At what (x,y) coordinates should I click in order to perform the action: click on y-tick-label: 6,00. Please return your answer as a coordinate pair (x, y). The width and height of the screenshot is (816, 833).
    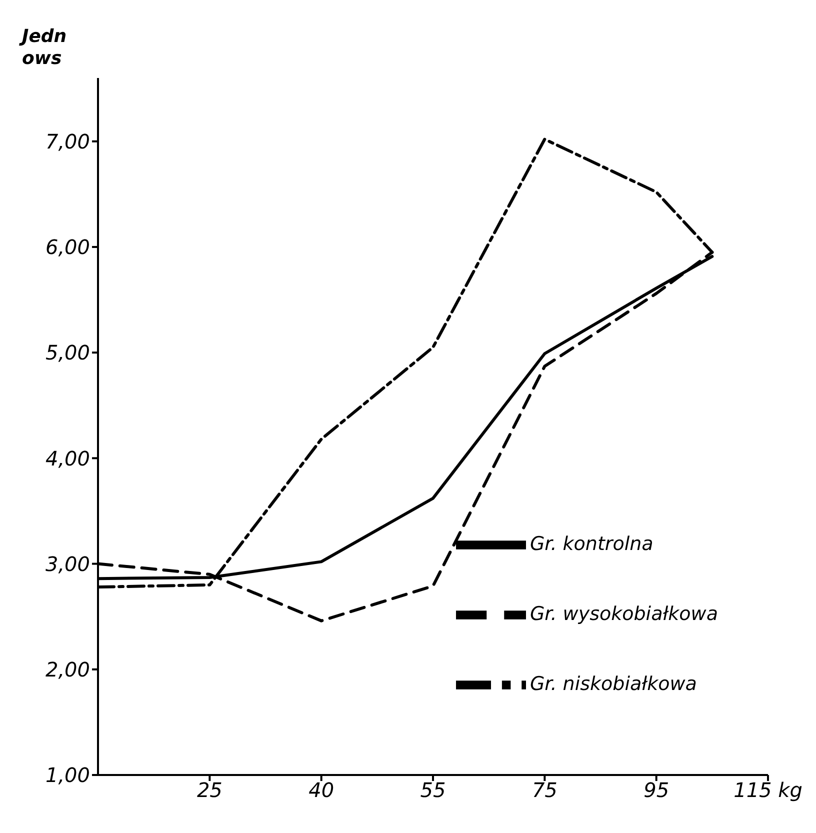
    Looking at the image, I should click on (67, 247).